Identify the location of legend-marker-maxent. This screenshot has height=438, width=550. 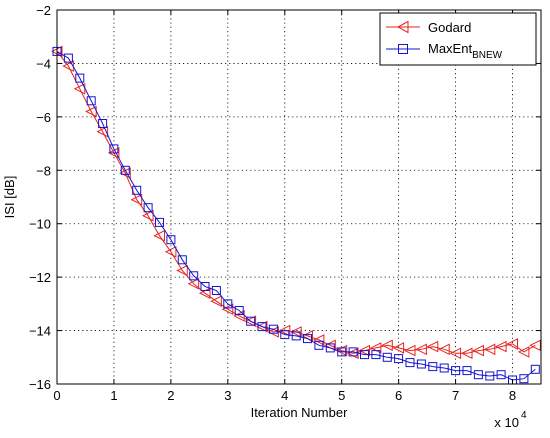
(403, 49).